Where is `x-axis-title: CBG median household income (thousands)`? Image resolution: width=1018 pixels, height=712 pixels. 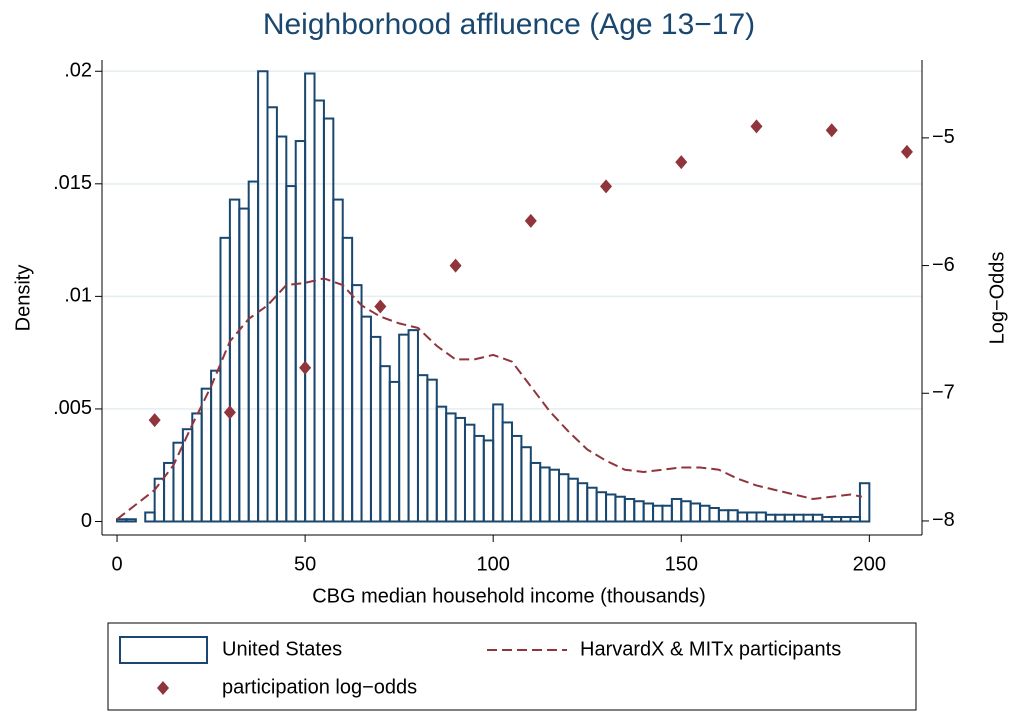
x-axis-title: CBG median household income (thousands) is located at coordinates (509, 596).